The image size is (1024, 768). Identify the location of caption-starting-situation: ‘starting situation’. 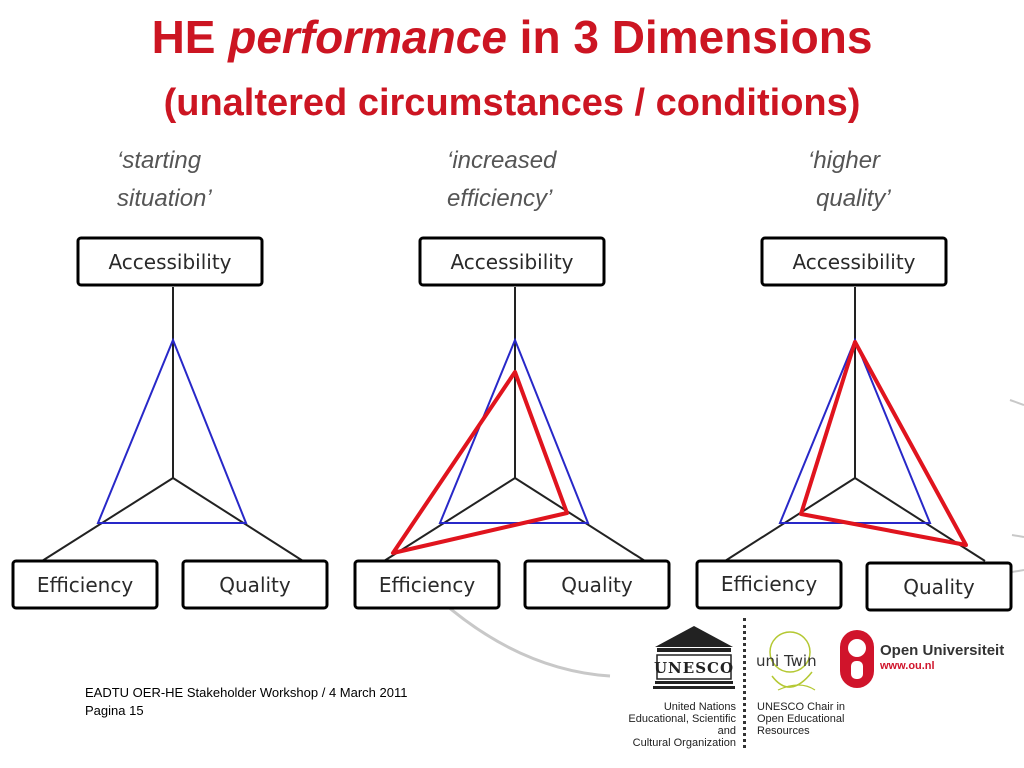
(164, 180).